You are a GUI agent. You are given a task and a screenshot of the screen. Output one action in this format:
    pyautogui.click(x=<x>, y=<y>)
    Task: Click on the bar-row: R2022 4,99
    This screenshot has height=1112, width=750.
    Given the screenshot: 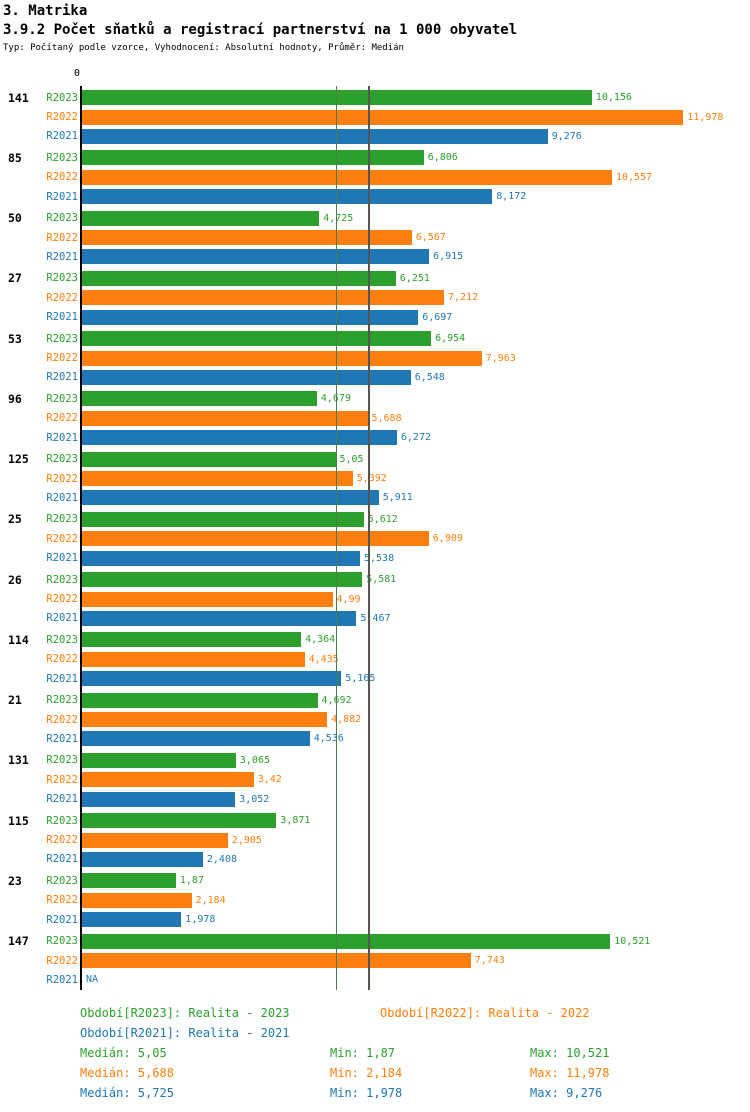 What is the action you would take?
    pyautogui.click(x=375, y=598)
    